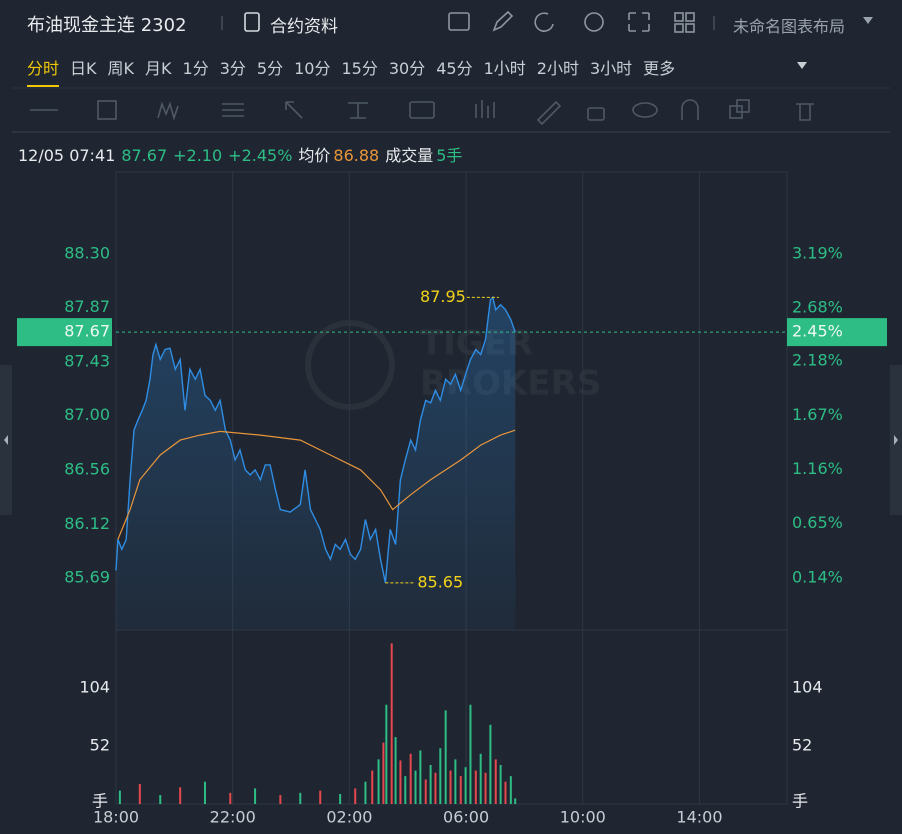  Describe the element at coordinates (158, 68) in the screenshot. I see `timeframe: 月K` at that location.